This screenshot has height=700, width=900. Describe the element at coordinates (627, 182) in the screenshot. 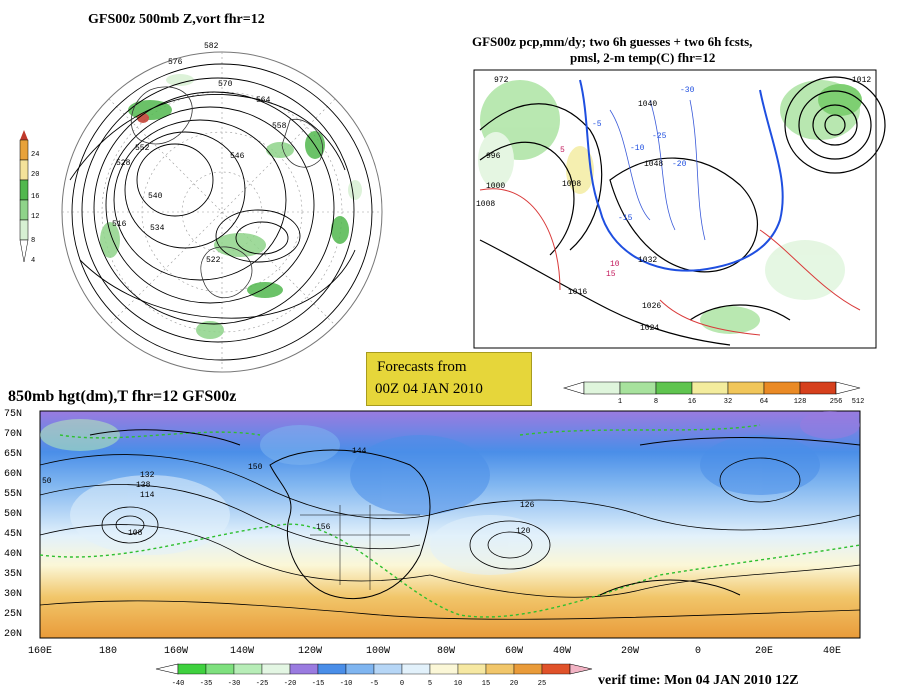

I see `temperature-labels: -5 -10 -15 -20 -25 -30 10 15 5` at that location.